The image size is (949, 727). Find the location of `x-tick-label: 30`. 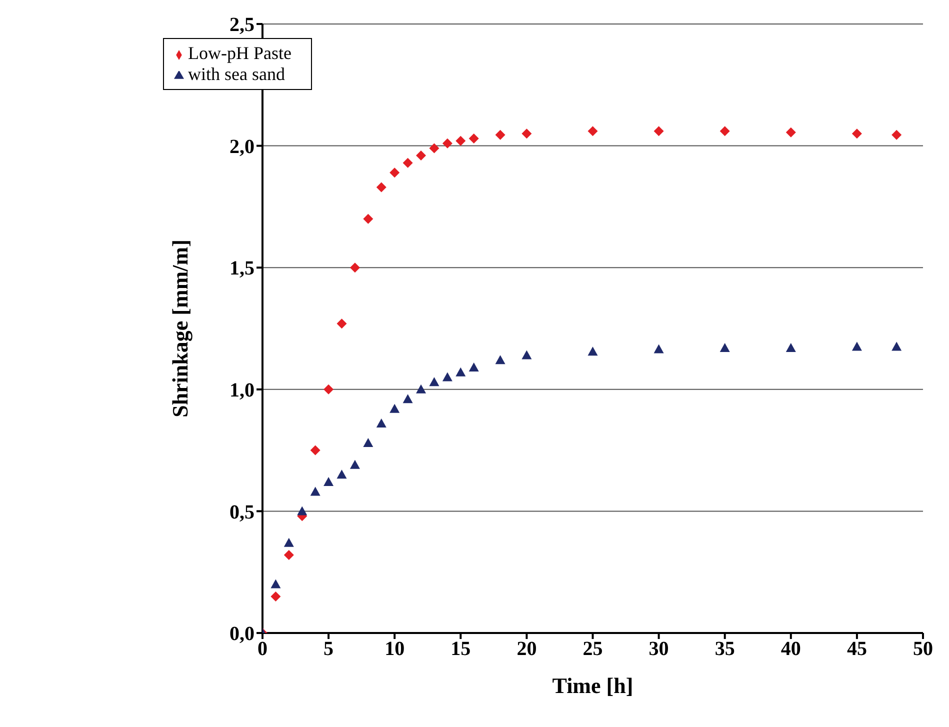

x-tick-label: 30 is located at coordinates (658, 649).